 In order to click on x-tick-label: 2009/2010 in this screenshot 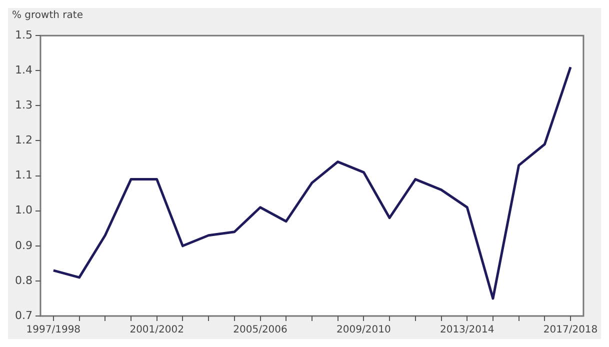, I will do `click(363, 330)`.